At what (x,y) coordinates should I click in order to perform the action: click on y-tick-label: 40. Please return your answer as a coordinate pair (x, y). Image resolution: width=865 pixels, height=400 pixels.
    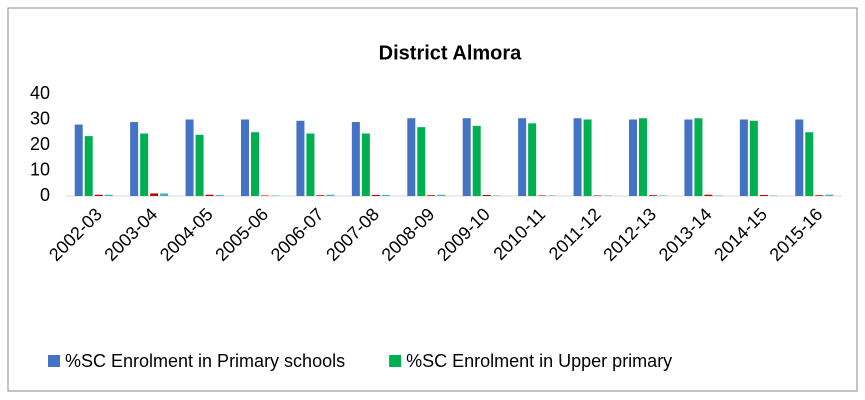
    Looking at the image, I should click on (40, 93).